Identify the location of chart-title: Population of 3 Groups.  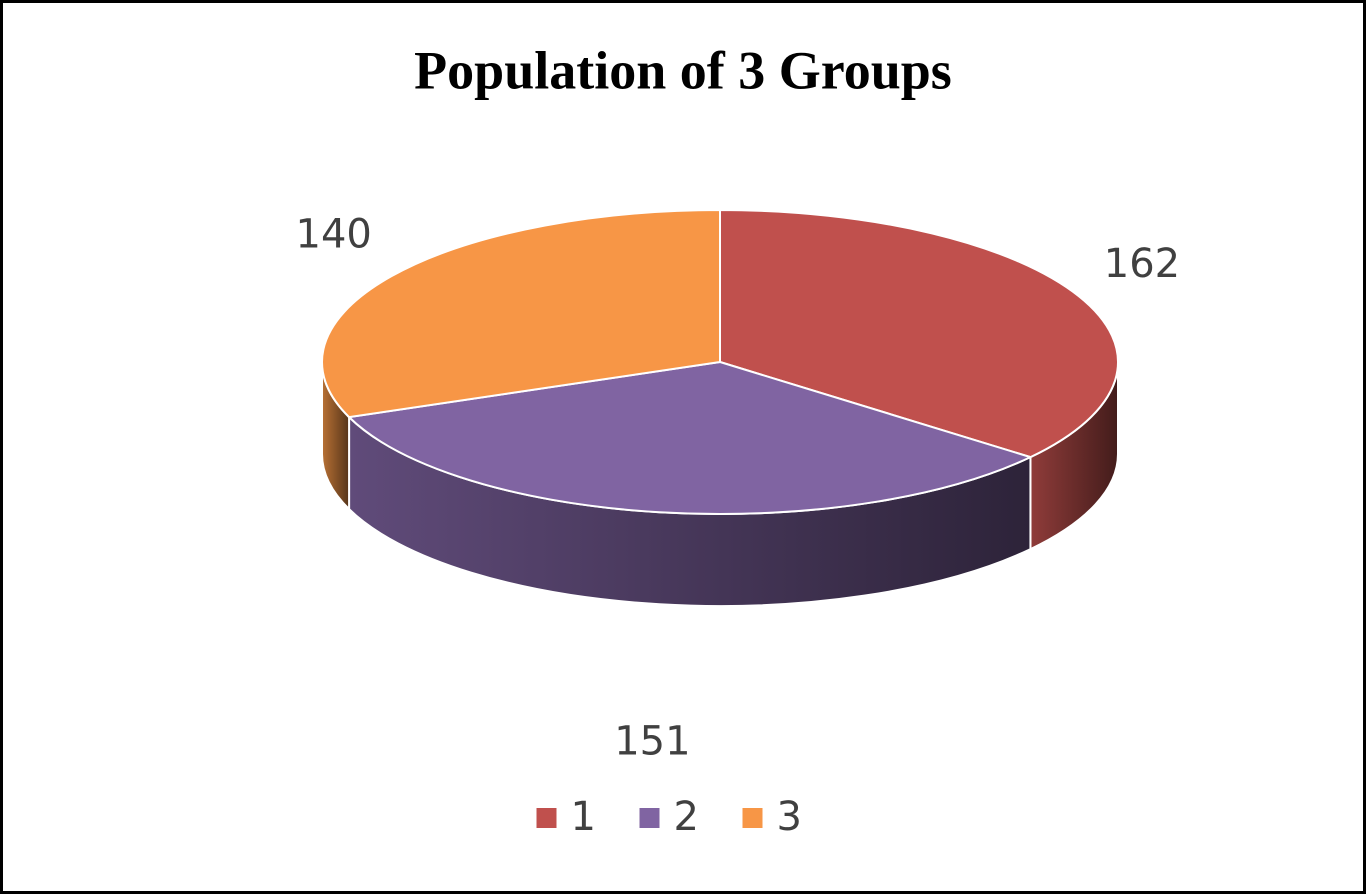
(683, 70).